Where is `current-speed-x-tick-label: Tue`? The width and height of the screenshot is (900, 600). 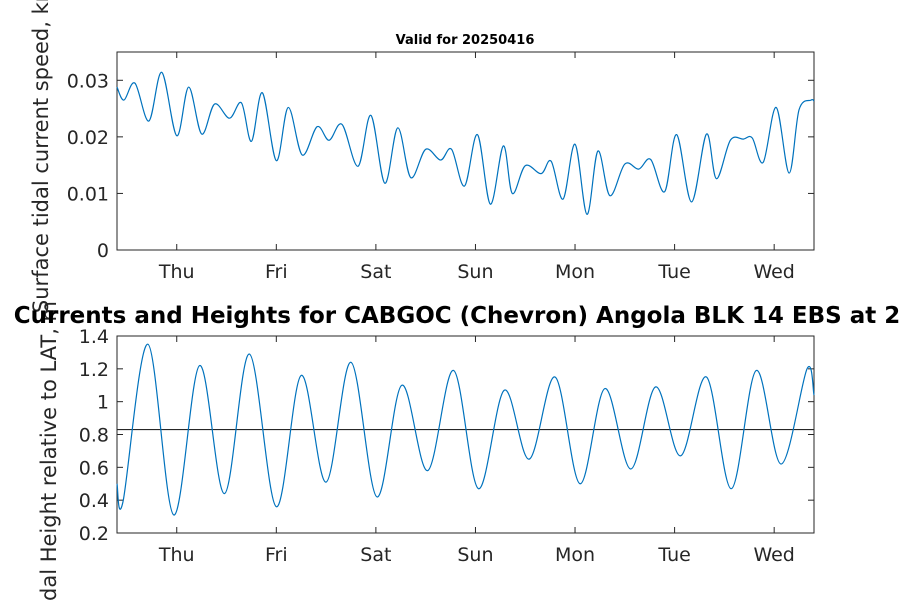 current-speed-x-tick-label: Tue is located at coordinates (673, 272).